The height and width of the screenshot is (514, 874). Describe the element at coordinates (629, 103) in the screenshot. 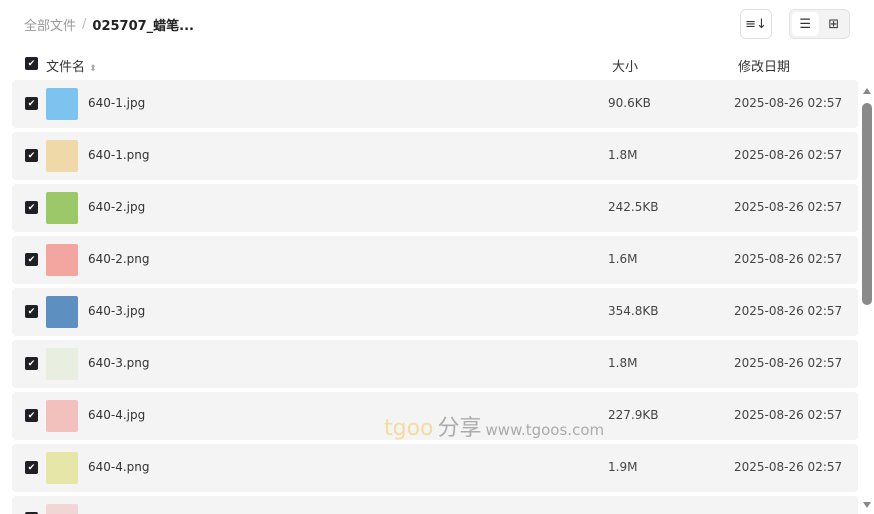

I see `file-size: 90.6KB` at that location.